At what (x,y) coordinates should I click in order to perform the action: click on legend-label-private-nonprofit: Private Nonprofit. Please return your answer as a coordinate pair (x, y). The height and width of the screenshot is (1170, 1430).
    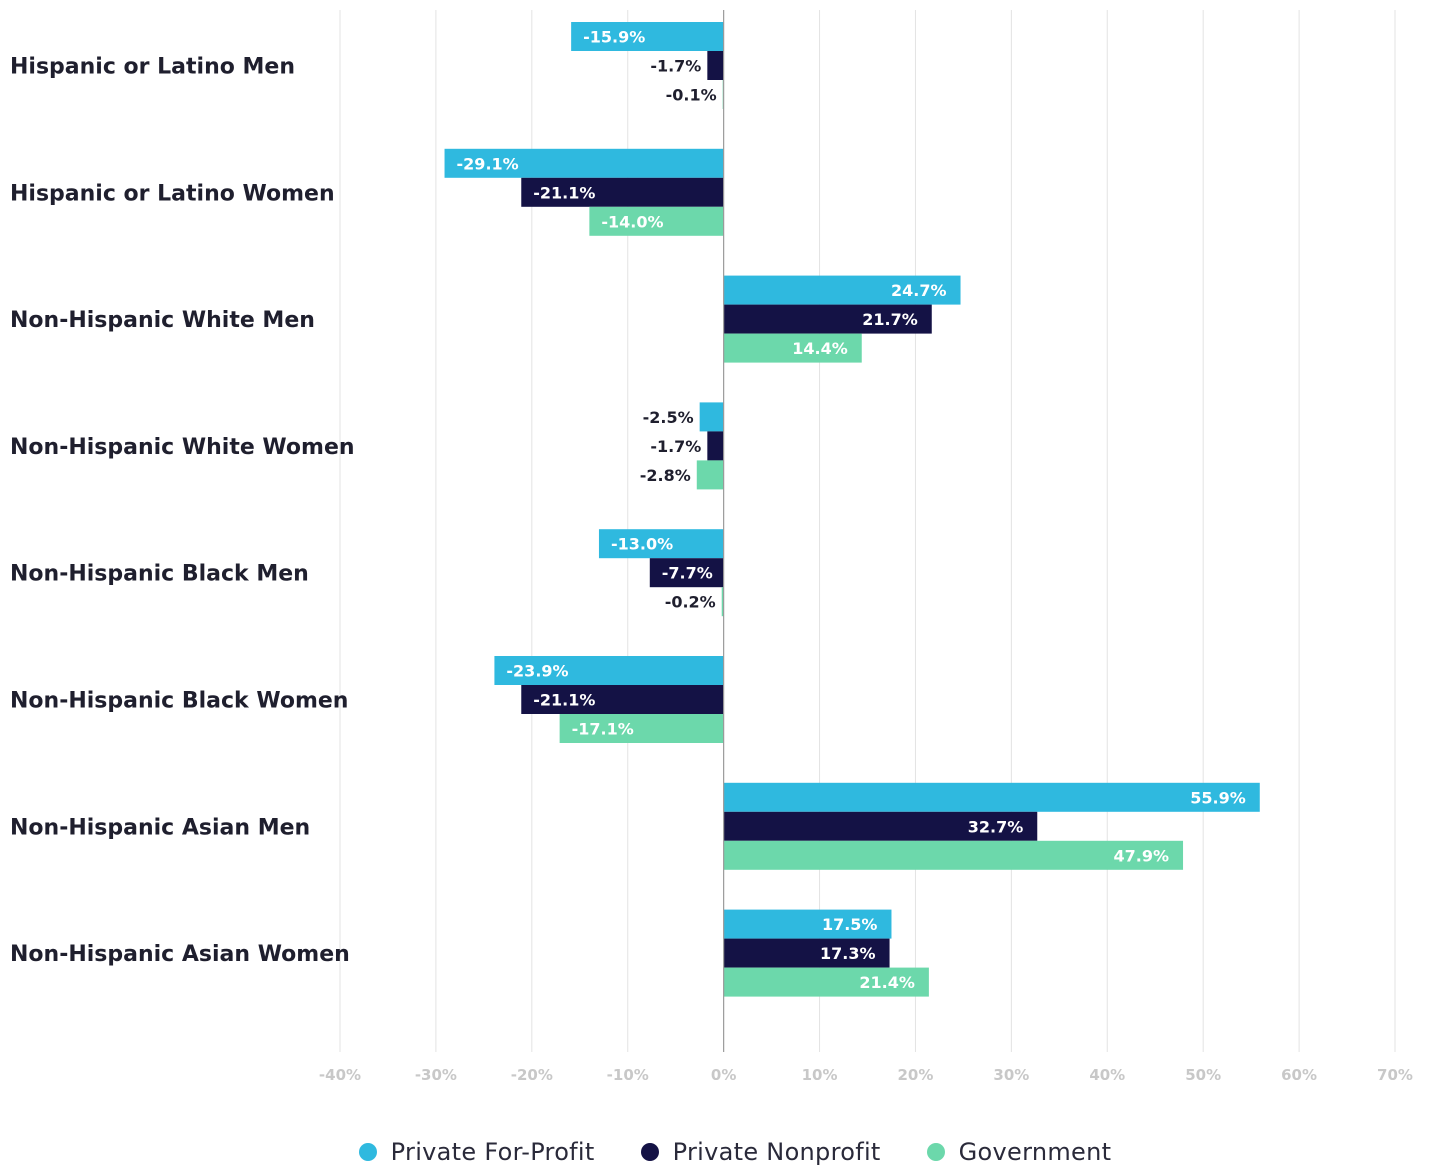
    Looking at the image, I should click on (776, 1152).